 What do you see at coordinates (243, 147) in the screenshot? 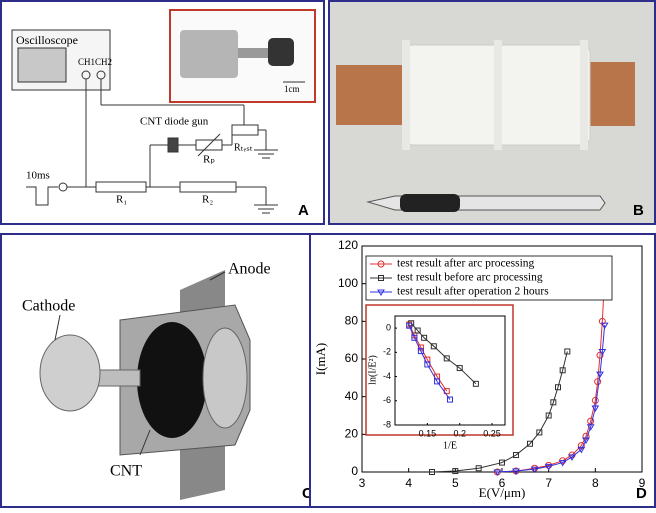
I see `label: Rₜₑₛₜ` at bounding box center [243, 147].